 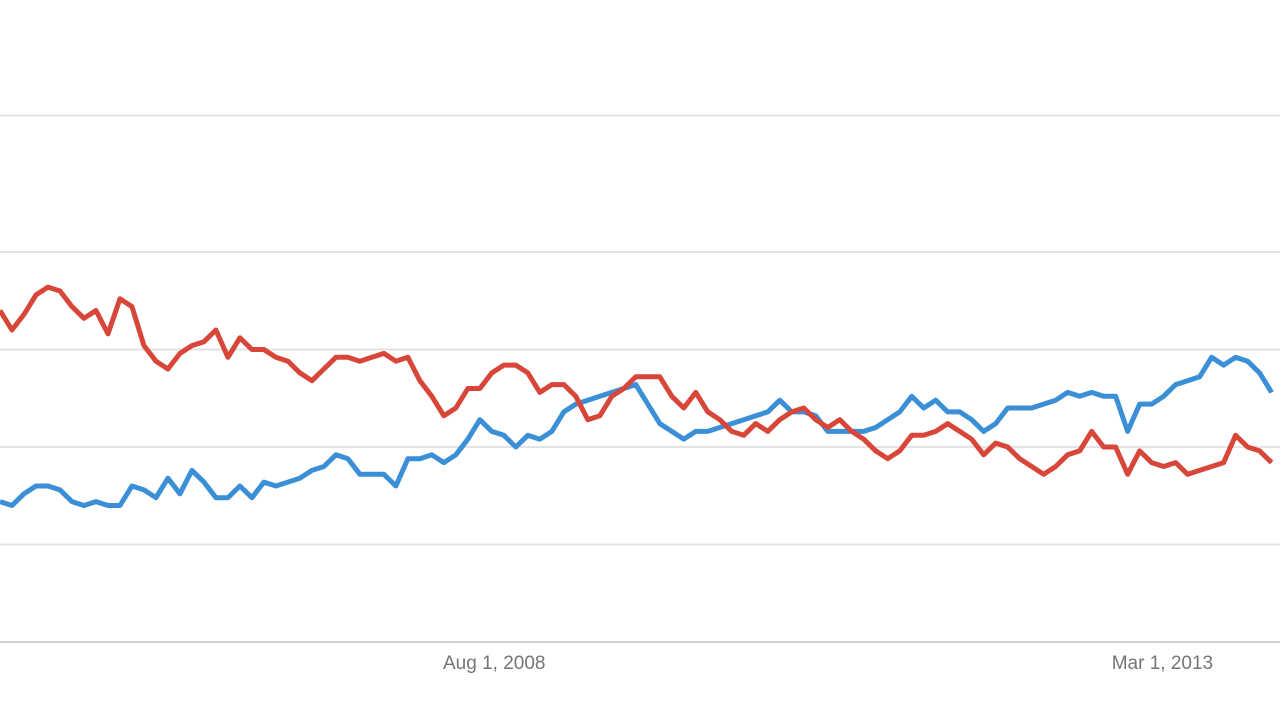 What do you see at coordinates (1162, 663) in the screenshot?
I see `x-tick-label: Mar 1, 2013` at bounding box center [1162, 663].